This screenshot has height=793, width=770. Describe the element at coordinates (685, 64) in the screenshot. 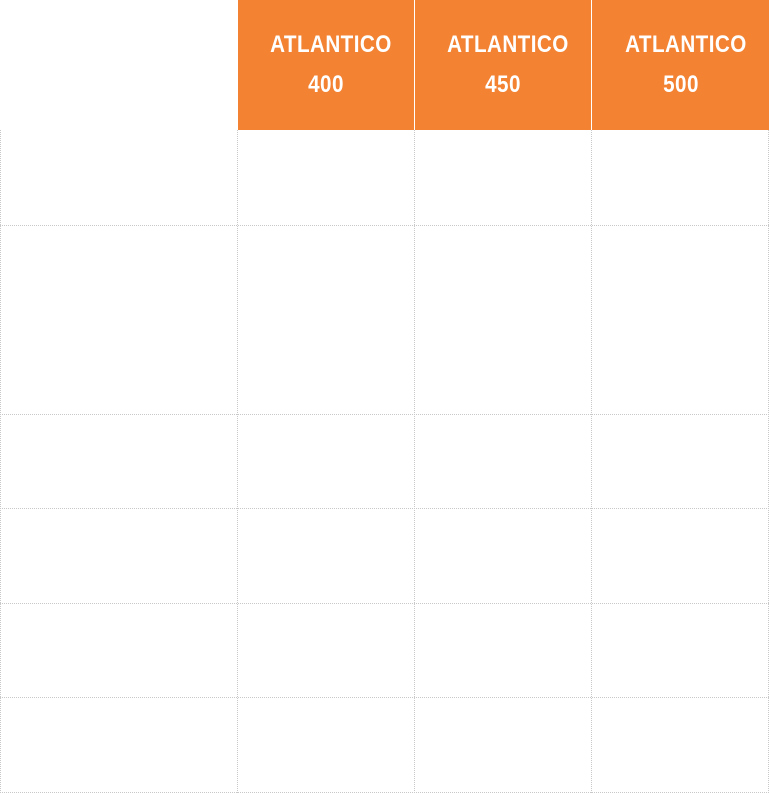

I see `header-text: ATLANTICO 500` at that location.